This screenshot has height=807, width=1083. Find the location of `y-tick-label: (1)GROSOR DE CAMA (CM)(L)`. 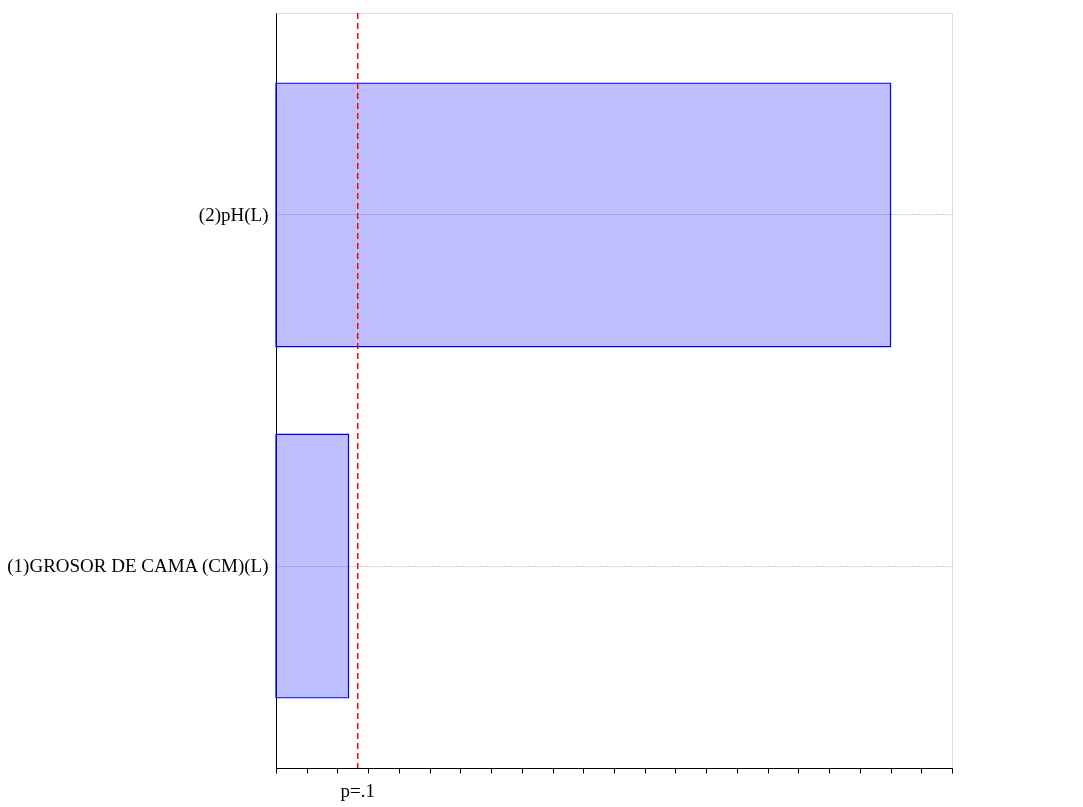

y-tick-label: (1)GROSOR DE CAMA (CM)(L) is located at coordinates (138, 566).